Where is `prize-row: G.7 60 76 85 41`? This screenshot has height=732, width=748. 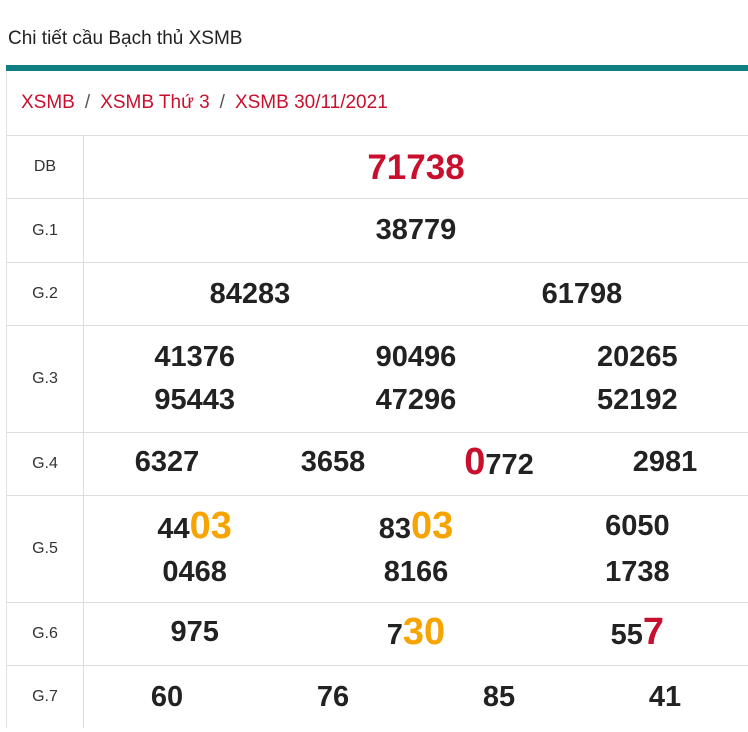
prize-row: G.7 60 76 85 41 is located at coordinates (377, 696).